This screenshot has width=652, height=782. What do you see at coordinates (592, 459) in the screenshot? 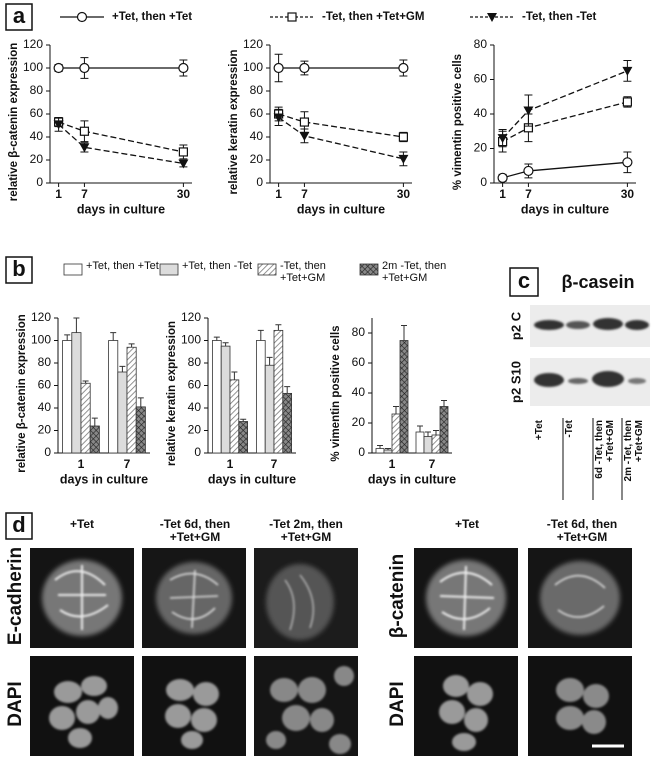
I see `blot-column-separators` at bounding box center [592, 459].